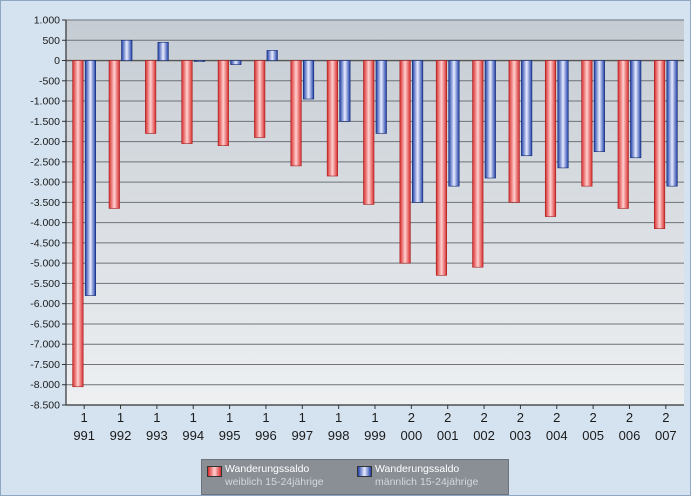  Describe the element at coordinates (84, 435) in the screenshot. I see `x-tick-label-bottom: 991` at that location.